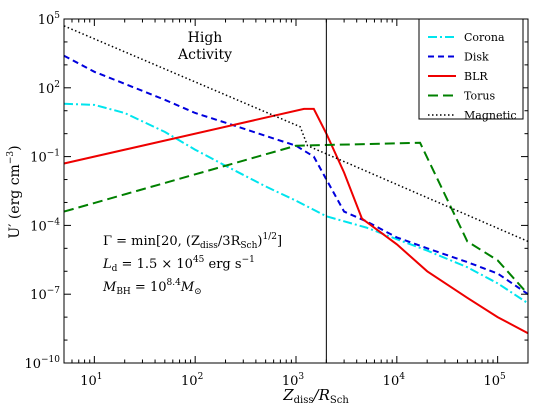  I want to click on legend: Corona Disk BLR Torus Magnetic, so click(471, 70).